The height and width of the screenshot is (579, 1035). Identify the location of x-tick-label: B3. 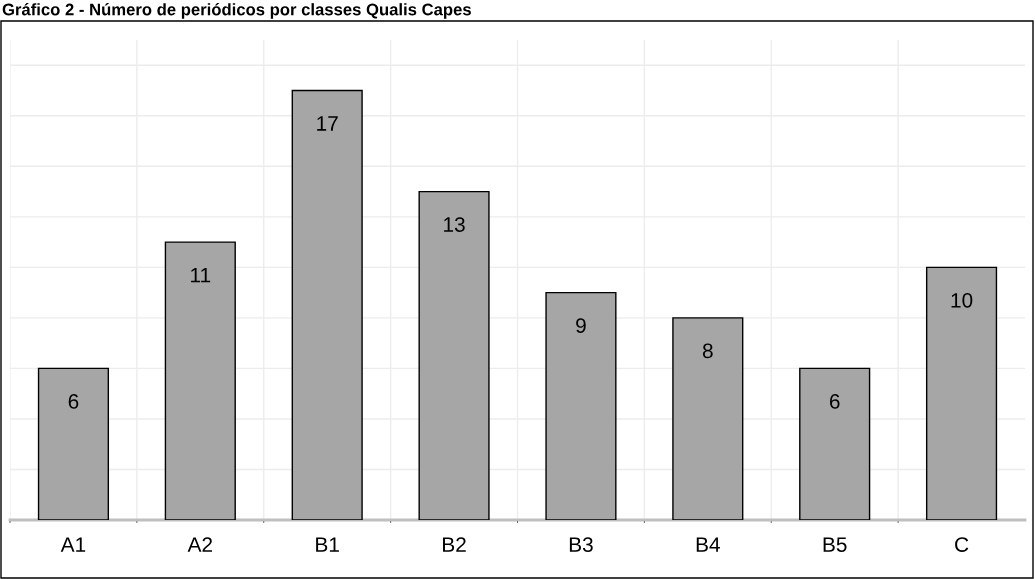
(581, 544).